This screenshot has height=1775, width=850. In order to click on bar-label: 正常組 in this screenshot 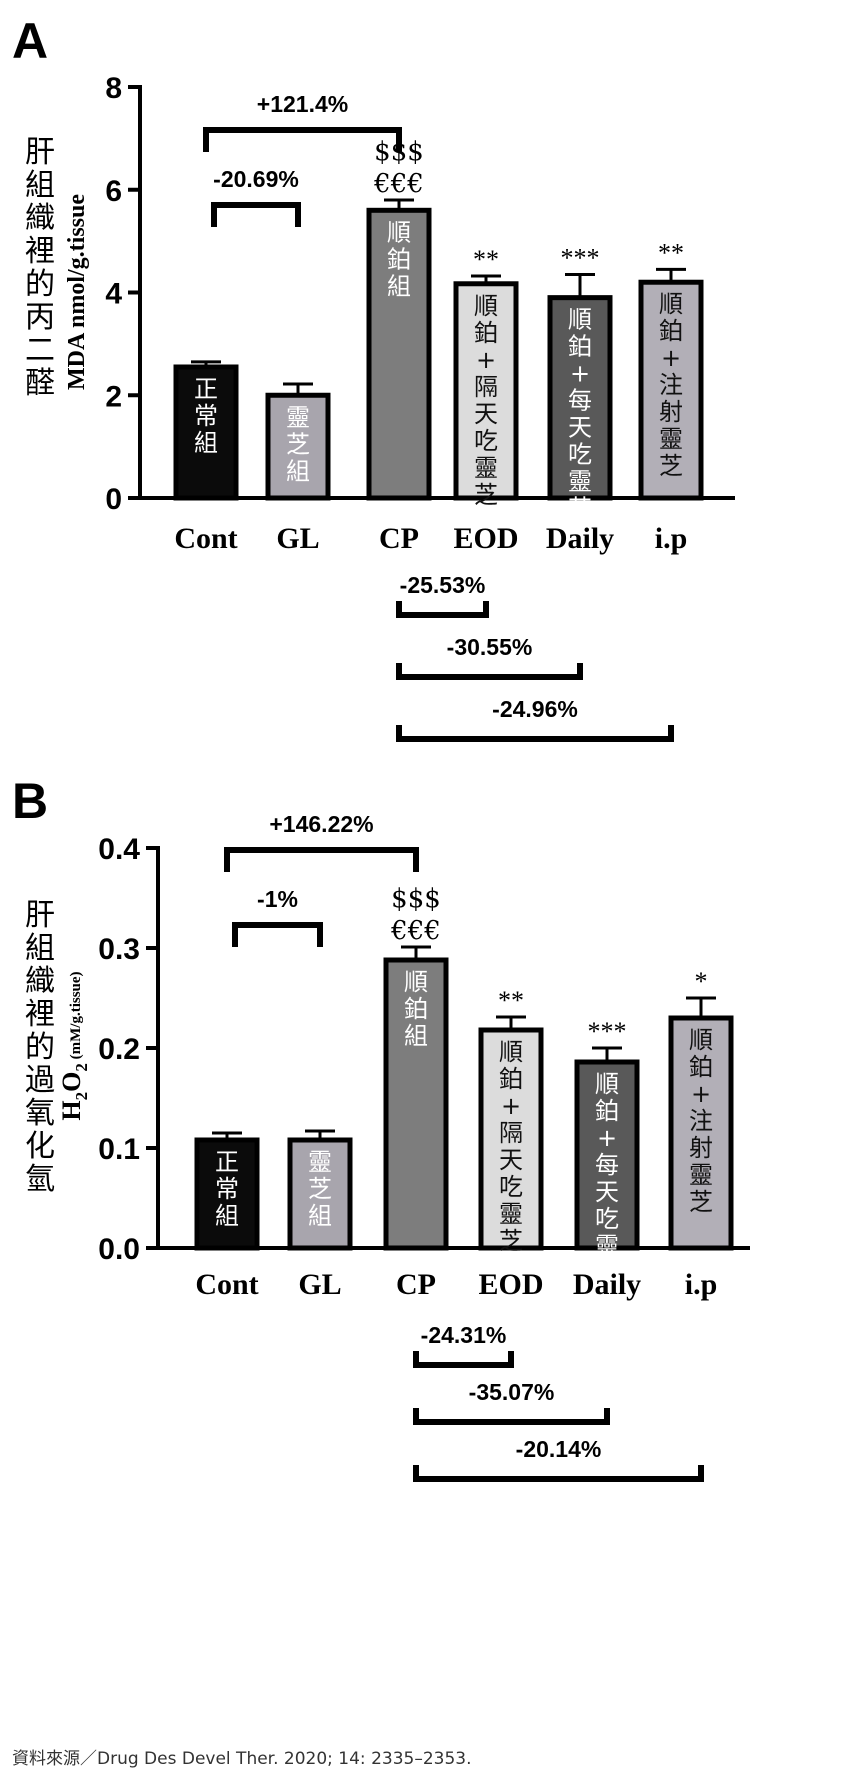, I will do `click(206, 416)`.